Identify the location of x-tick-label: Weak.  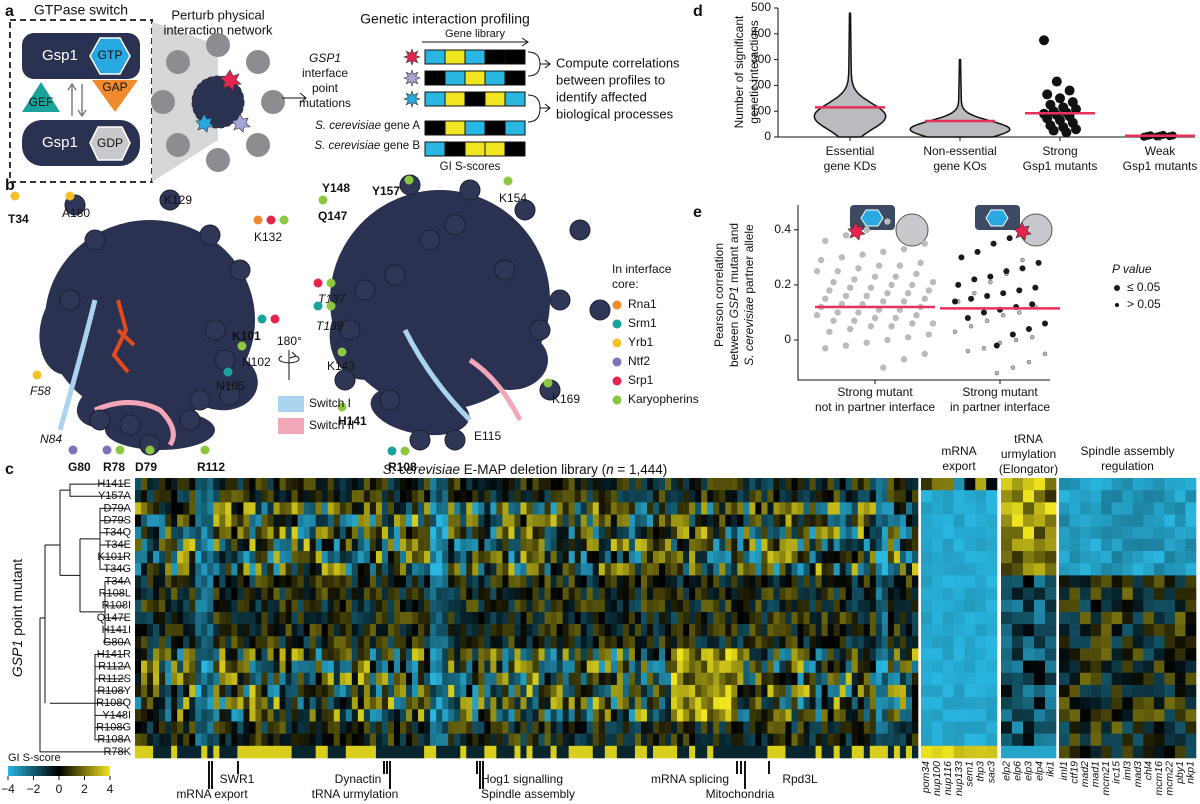
(1160, 151).